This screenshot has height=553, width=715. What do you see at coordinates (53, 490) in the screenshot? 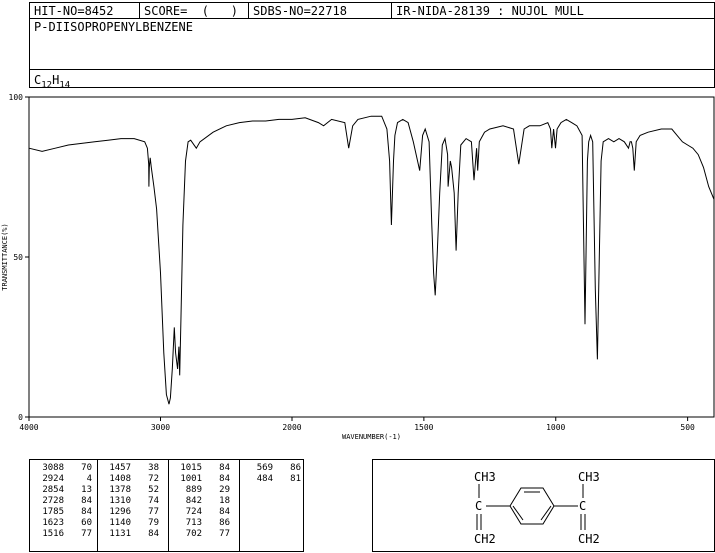
I see `peak-wavenumber: 2854` at bounding box center [53, 490].